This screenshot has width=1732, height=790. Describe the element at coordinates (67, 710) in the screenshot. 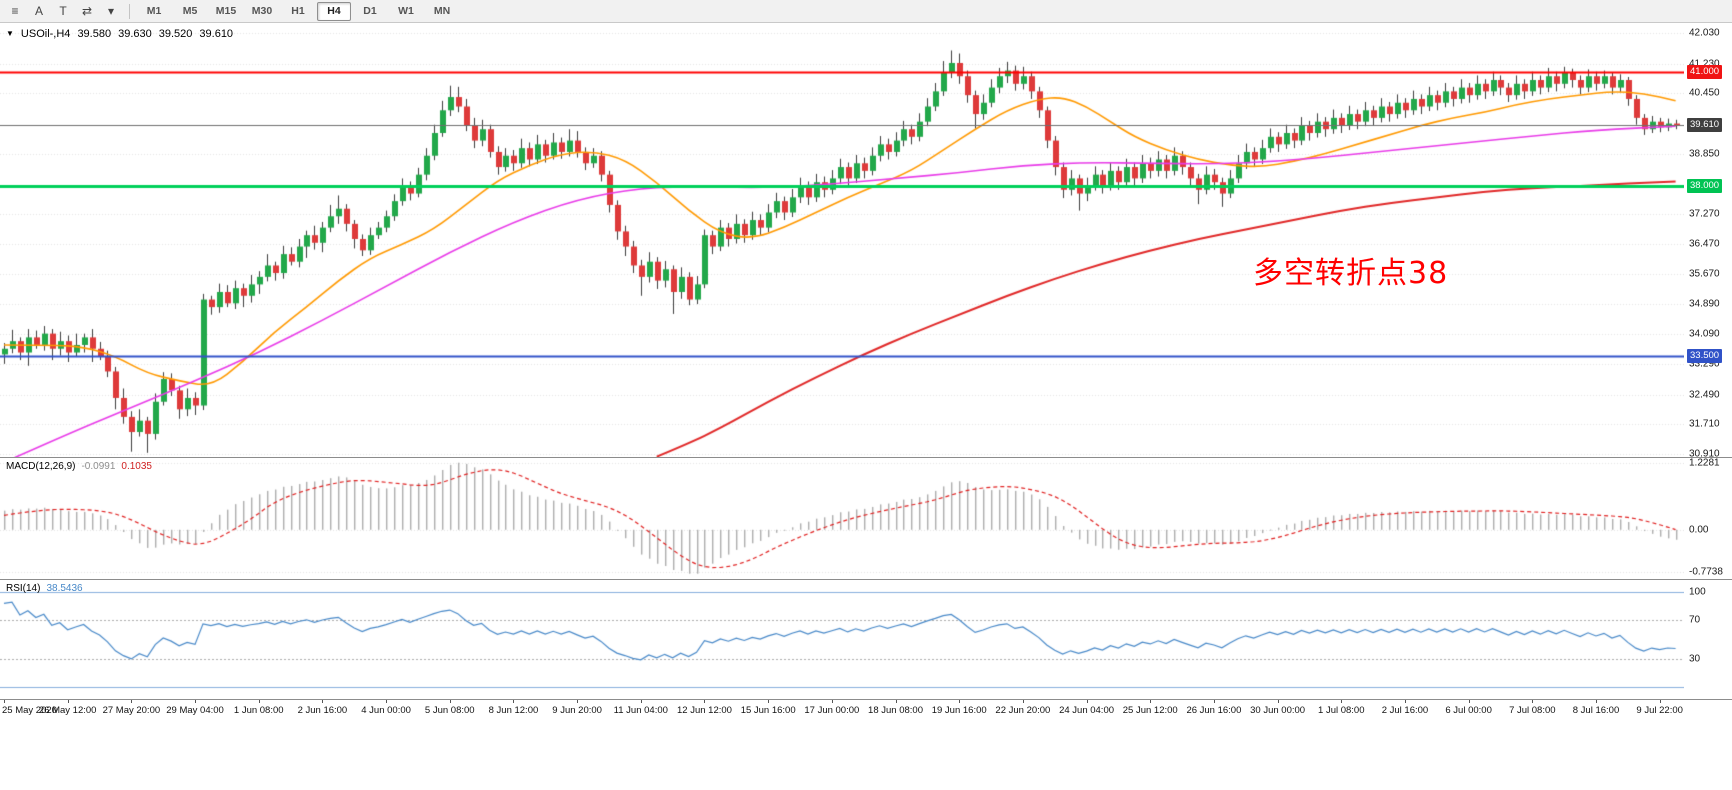

I see `time-label: 26 May 12:00` at that location.